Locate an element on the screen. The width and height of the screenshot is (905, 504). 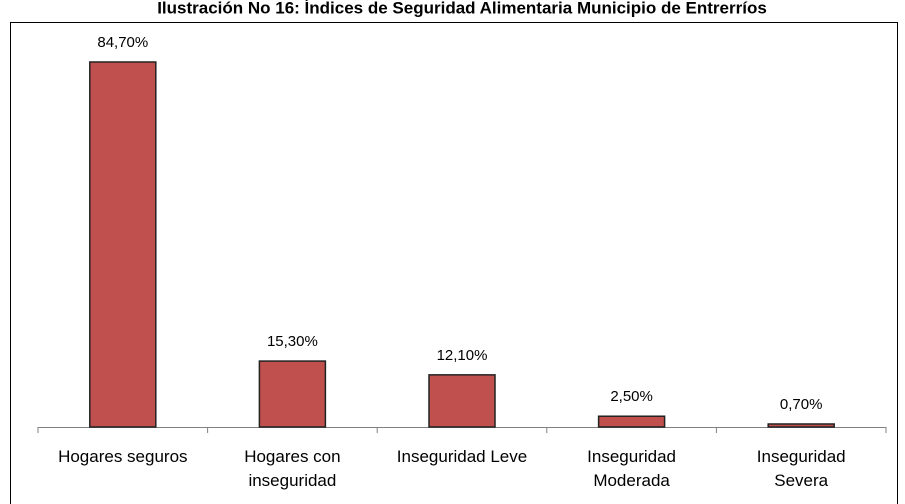
data-label: 0,70% is located at coordinates (801, 404).